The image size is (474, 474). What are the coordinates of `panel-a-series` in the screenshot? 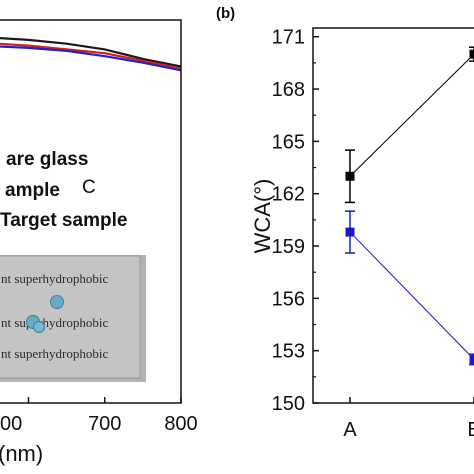 It's located at (91, 54).